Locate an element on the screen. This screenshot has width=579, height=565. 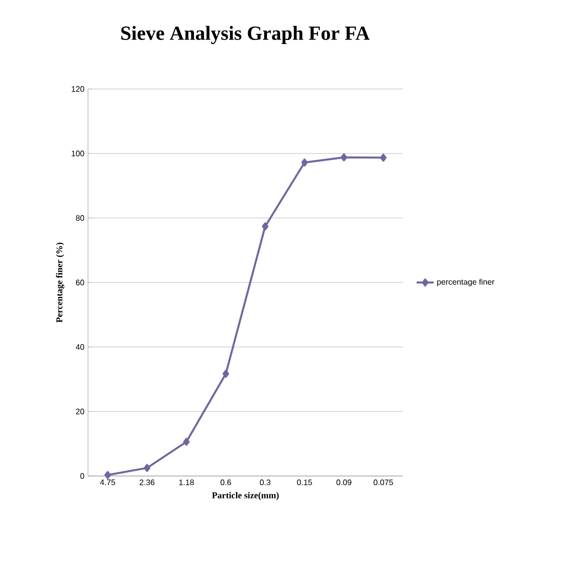
x-tick-label: 0.6 is located at coordinates (226, 483).